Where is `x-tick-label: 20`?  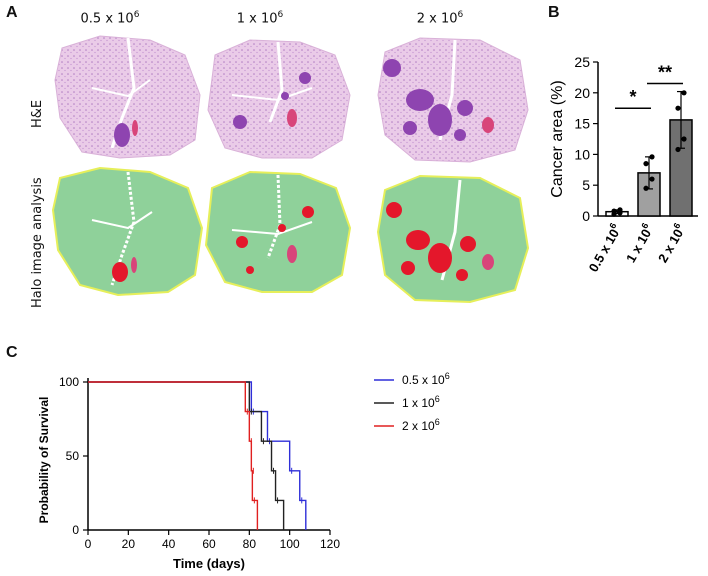
x-tick-label: 20 is located at coordinates (129, 544).